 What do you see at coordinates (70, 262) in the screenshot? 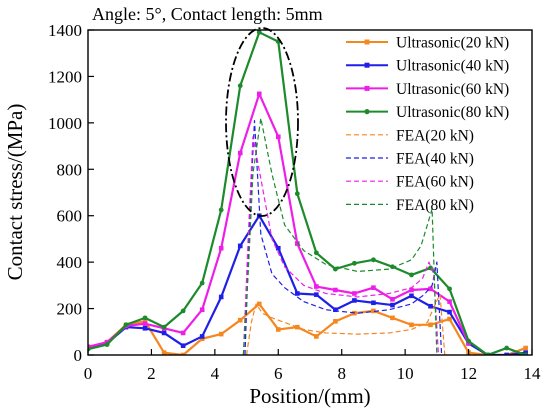
I see `y-tick-label: 400` at bounding box center [70, 262].